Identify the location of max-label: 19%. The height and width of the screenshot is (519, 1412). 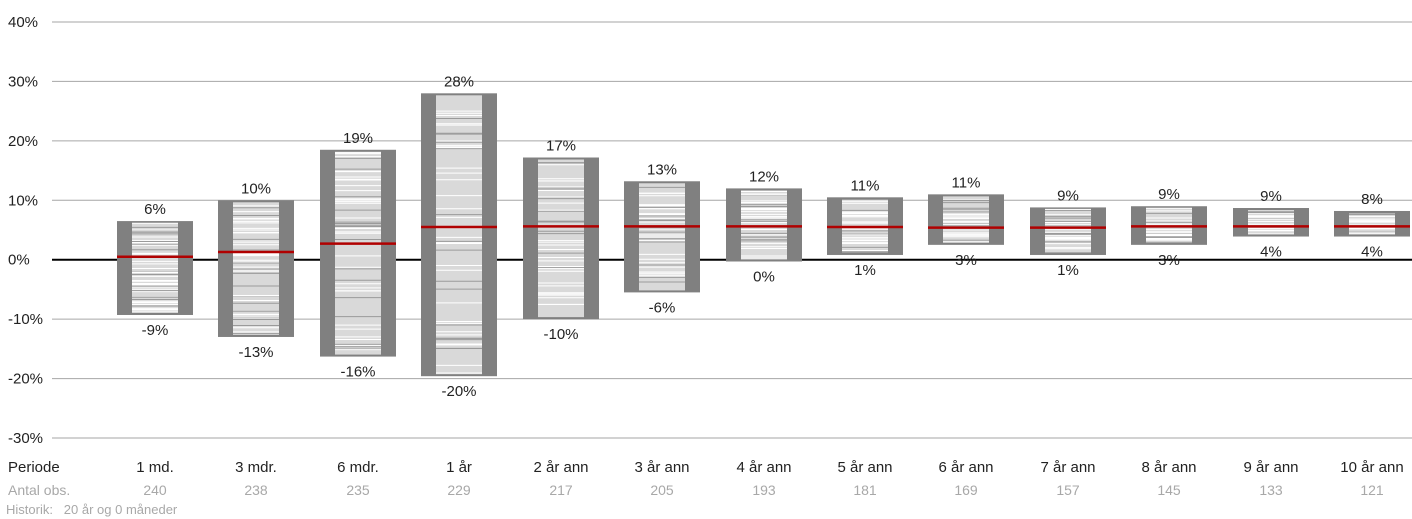
(358, 138).